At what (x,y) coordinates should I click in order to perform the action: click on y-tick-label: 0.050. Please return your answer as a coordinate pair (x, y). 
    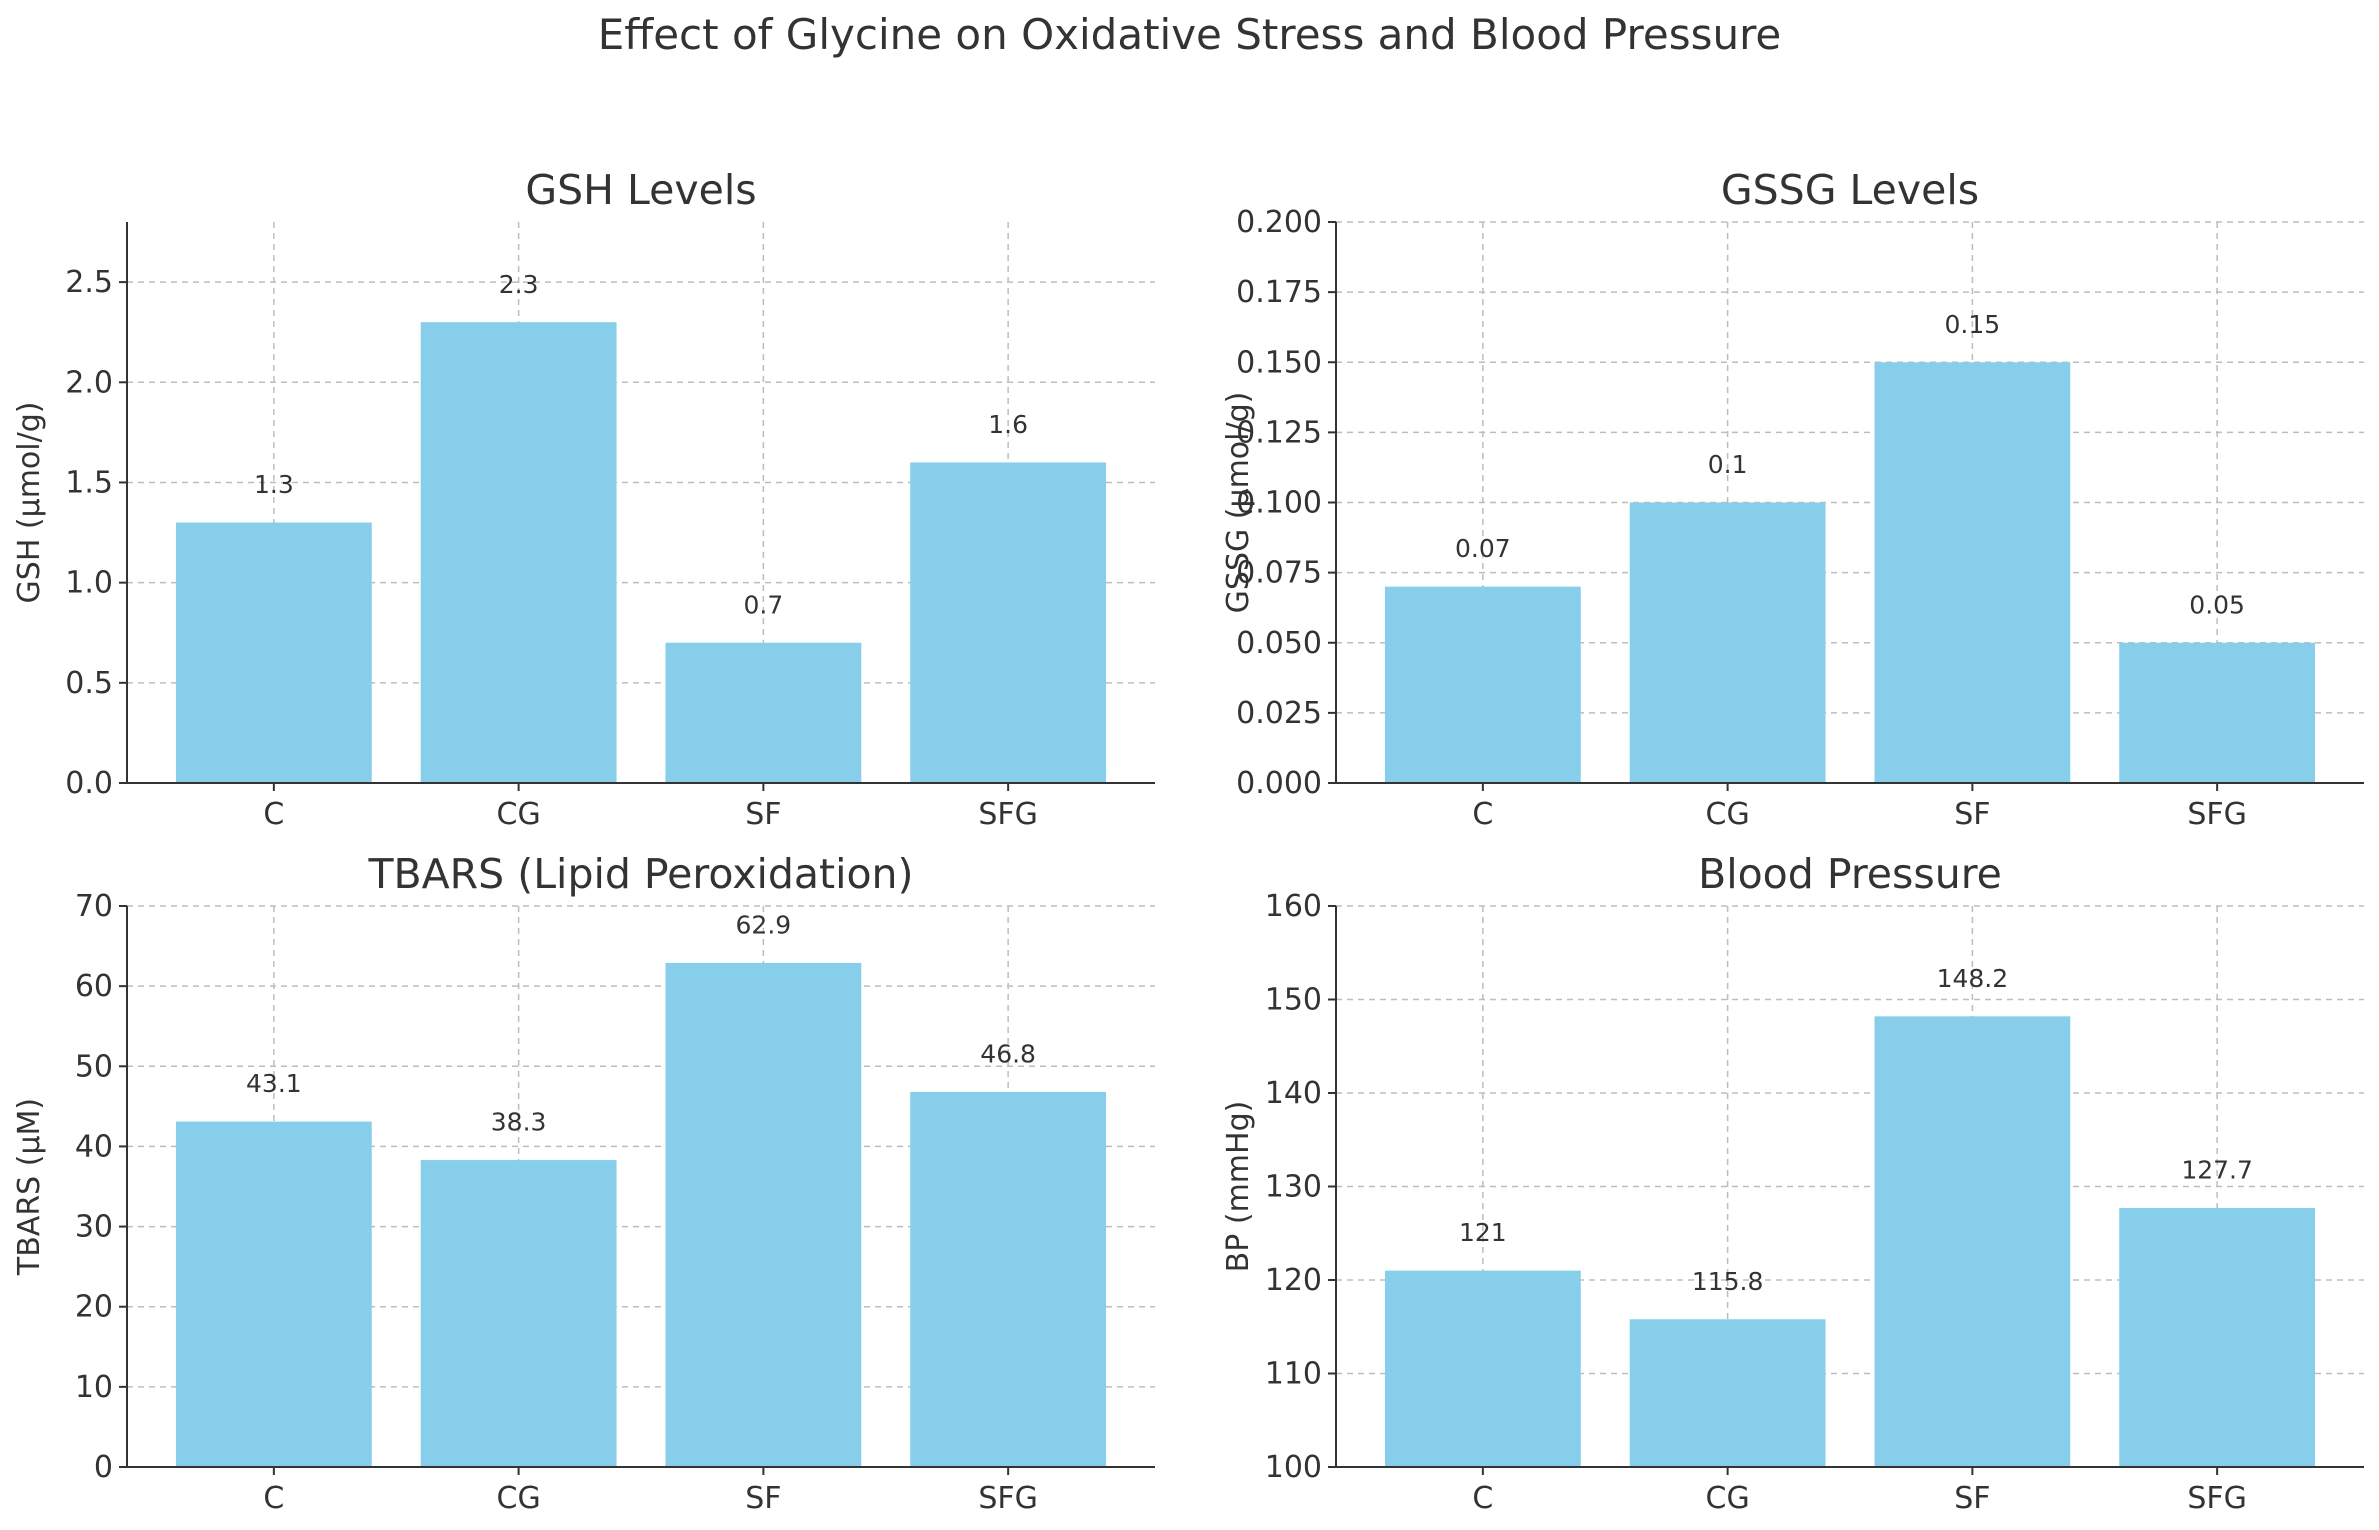
    Looking at the image, I should click on (1279, 643).